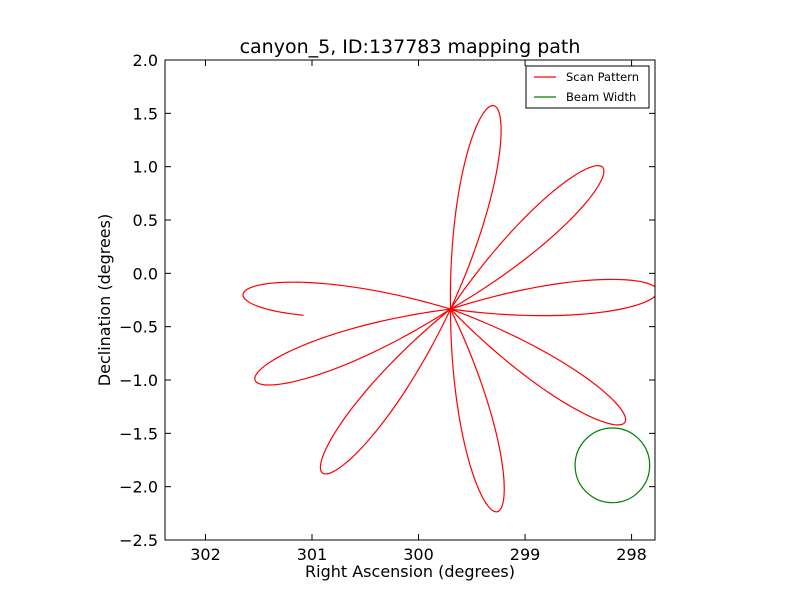 The image size is (800, 600). What do you see at coordinates (138, 327) in the screenshot?
I see `y-tick-label: −0.5` at bounding box center [138, 327].